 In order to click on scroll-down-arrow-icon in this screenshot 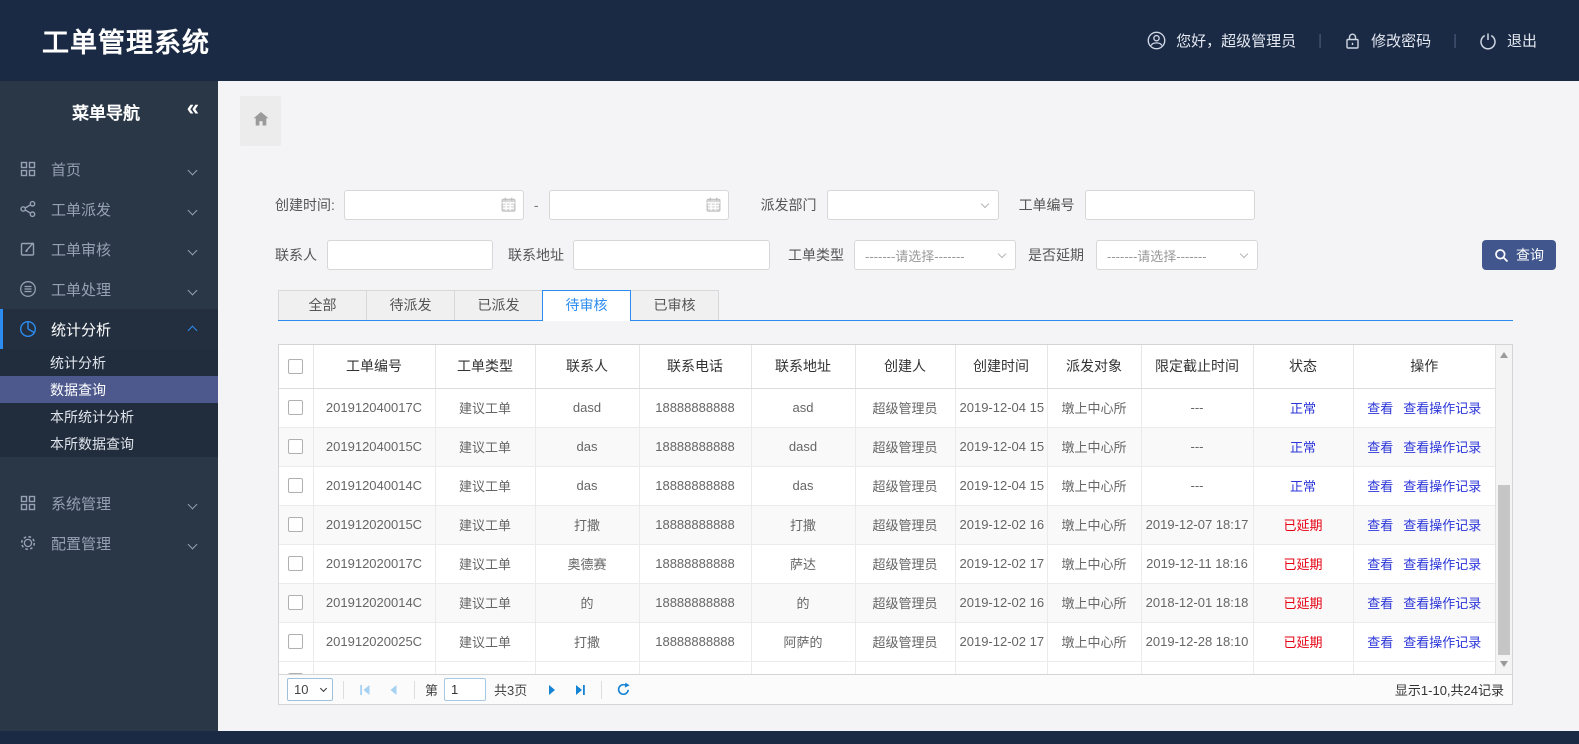, I will do `click(1504, 664)`.